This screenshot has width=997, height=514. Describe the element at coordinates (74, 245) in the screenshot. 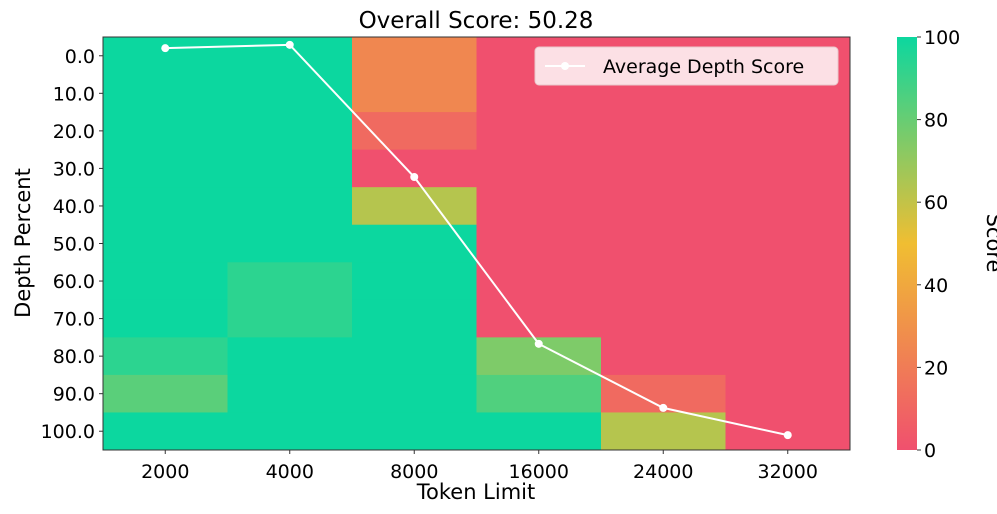

I see `y-tick-label: 50.0` at that location.